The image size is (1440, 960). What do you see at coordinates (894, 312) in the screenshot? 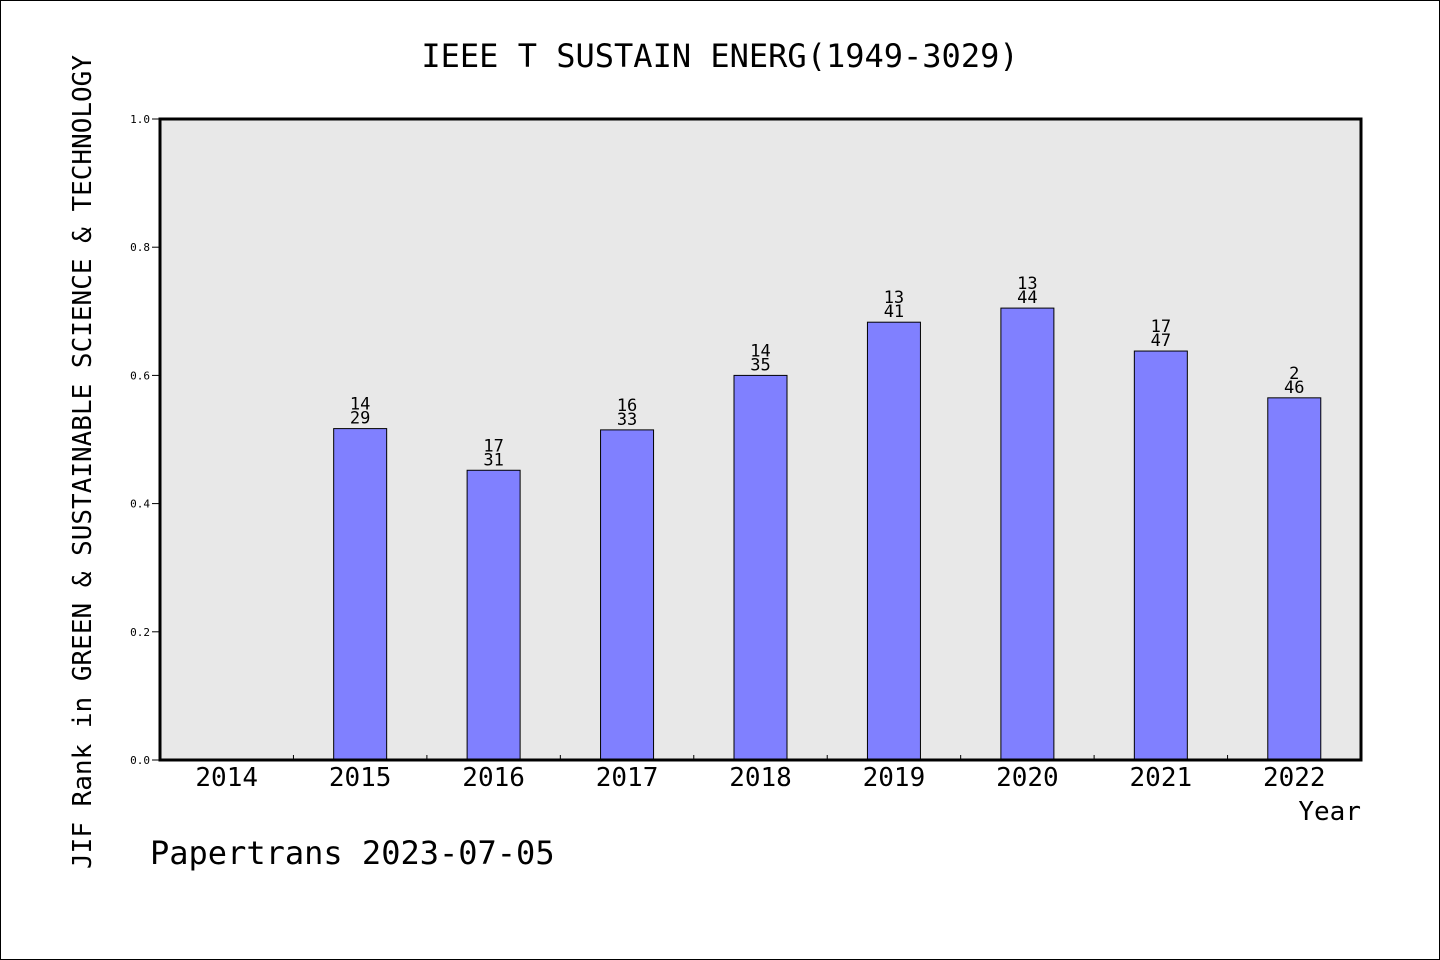
I see `bar-total-label: 41` at bounding box center [894, 312].